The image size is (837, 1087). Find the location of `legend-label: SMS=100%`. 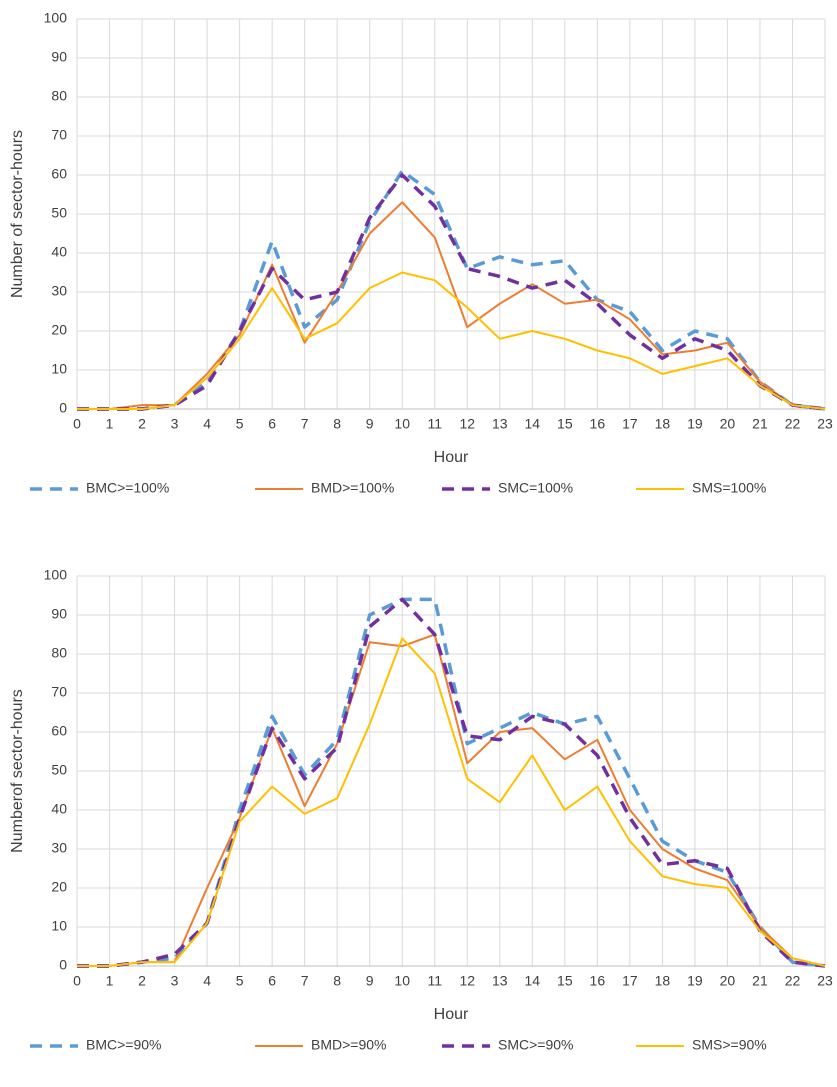

legend-label: SMS=100% is located at coordinates (729, 488).